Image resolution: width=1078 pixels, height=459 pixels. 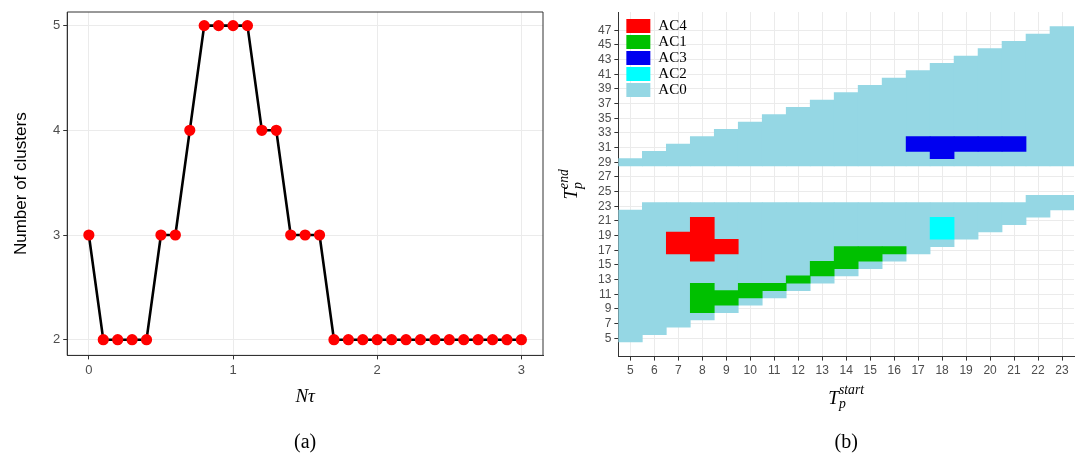 I want to click on text: (a), so click(x=305, y=442).